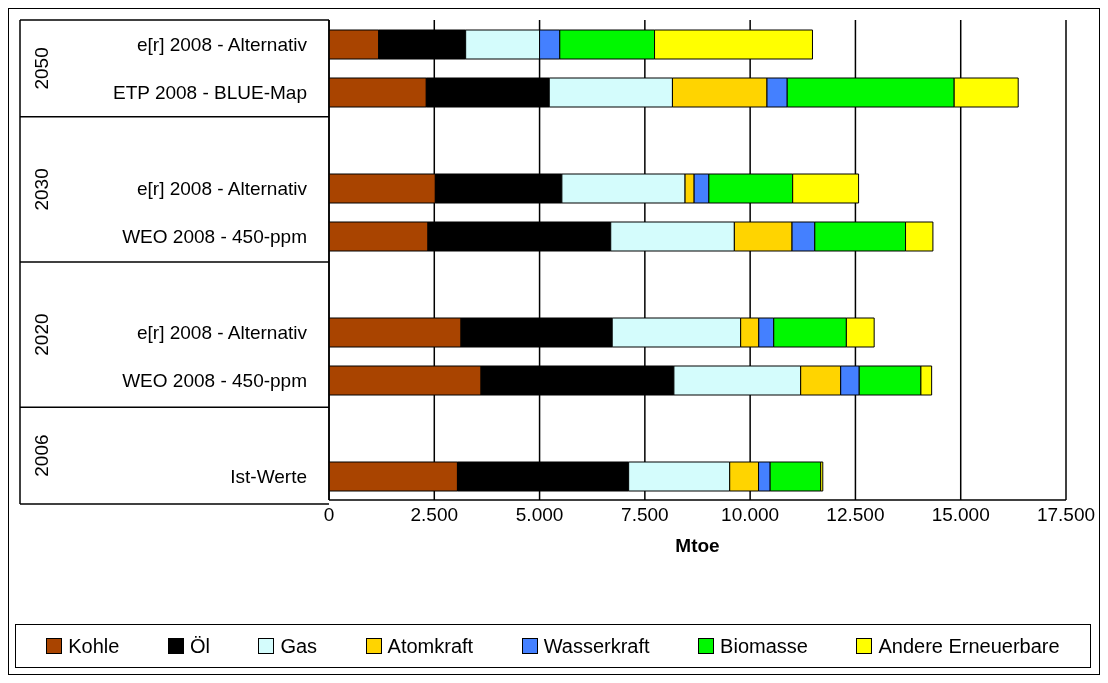 This screenshot has width=1108, height=683. What do you see at coordinates (298, 646) in the screenshot?
I see `legend-label: Gas` at bounding box center [298, 646].